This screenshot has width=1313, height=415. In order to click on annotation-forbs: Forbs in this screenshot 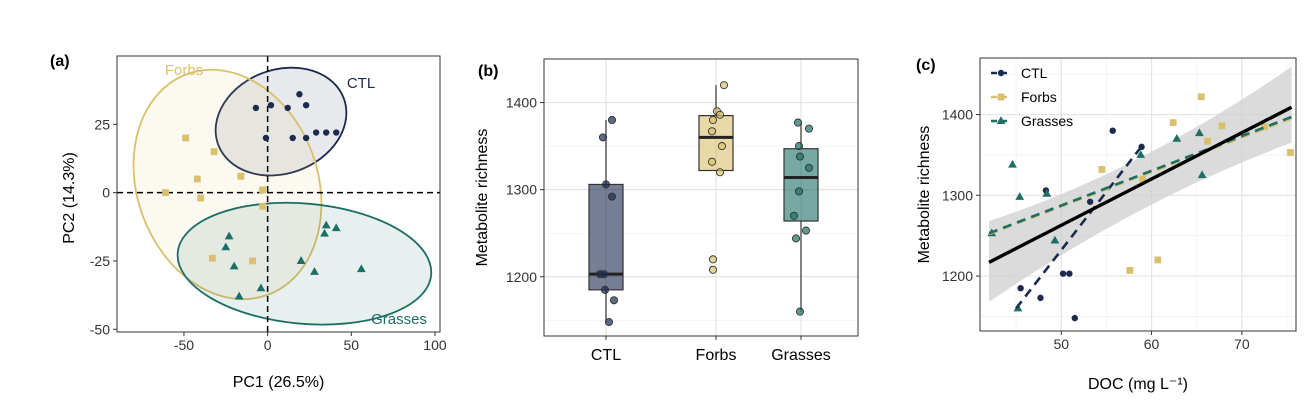, I will do `click(184, 70)`.